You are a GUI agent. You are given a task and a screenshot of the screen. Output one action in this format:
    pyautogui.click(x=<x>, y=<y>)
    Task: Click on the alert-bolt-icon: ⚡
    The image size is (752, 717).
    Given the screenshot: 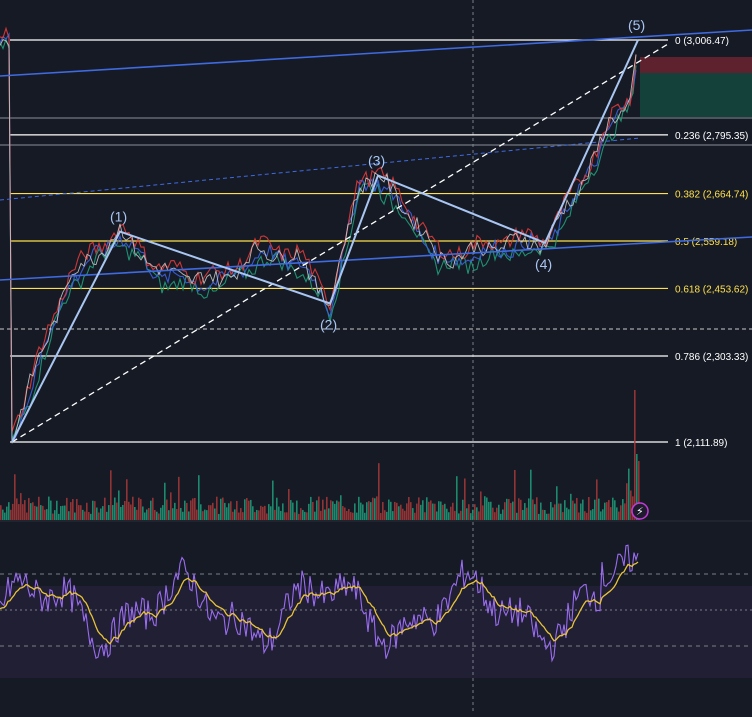 What is the action you would take?
    pyautogui.click(x=640, y=511)
    